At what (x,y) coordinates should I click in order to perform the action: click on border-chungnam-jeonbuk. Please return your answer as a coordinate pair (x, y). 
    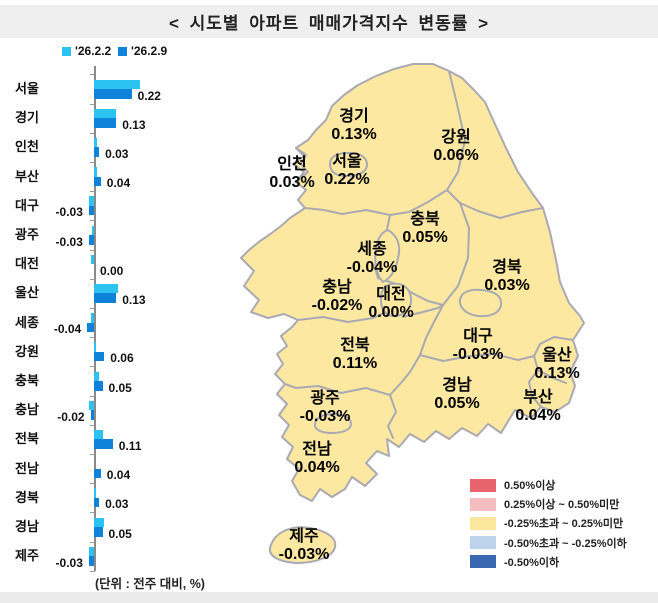
    Looking at the image, I should click on (342, 317).